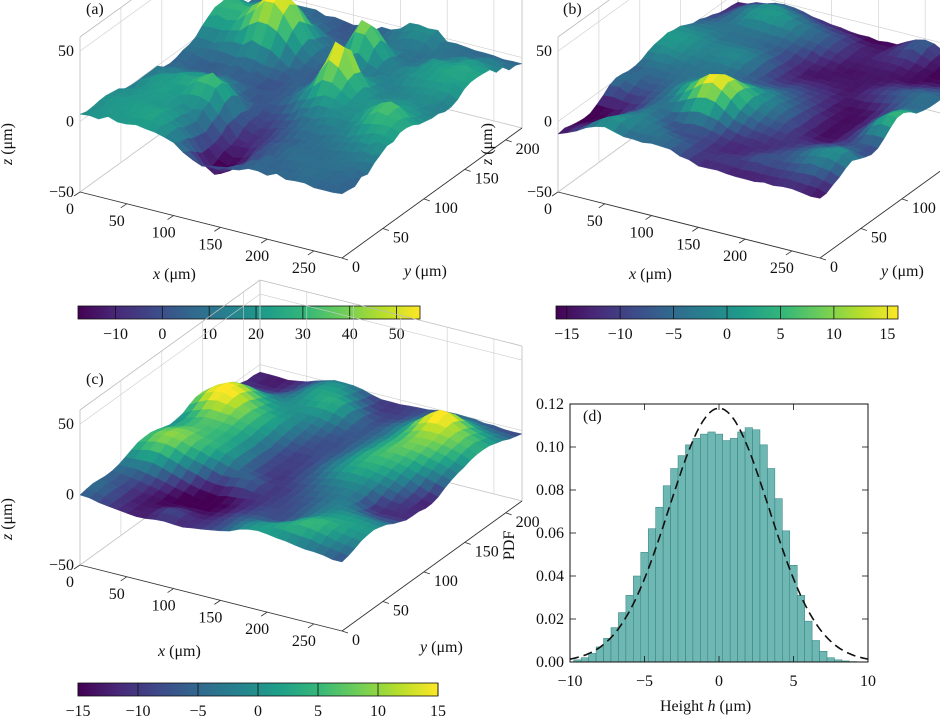 The width and height of the screenshot is (940, 719). What do you see at coordinates (868, 681) in the screenshot?
I see `x-tick-label: 10` at bounding box center [868, 681].